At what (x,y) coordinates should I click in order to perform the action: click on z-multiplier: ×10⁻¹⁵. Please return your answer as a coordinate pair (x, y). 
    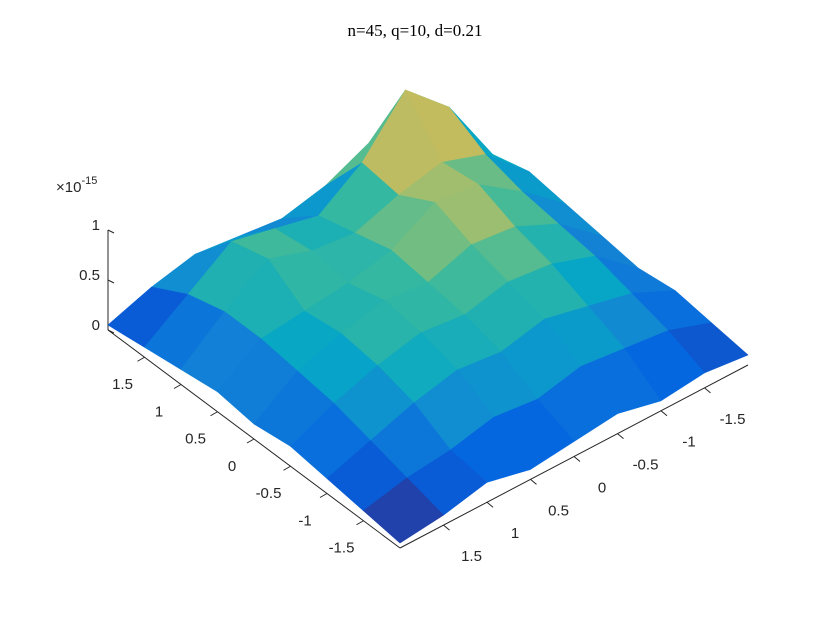
    Looking at the image, I should click on (76, 185).